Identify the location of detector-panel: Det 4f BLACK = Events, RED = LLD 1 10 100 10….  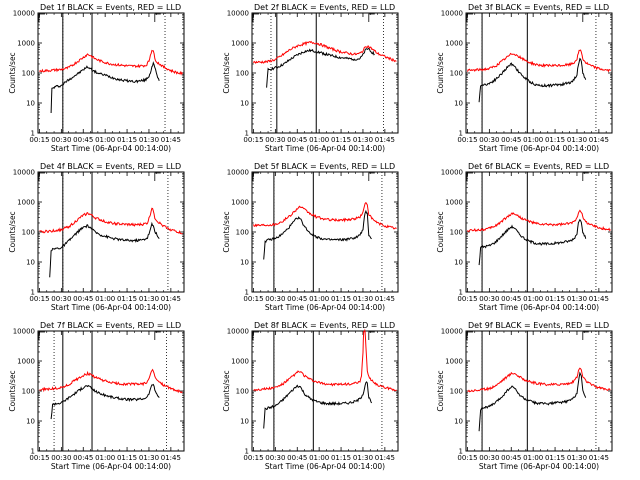
(96, 237).